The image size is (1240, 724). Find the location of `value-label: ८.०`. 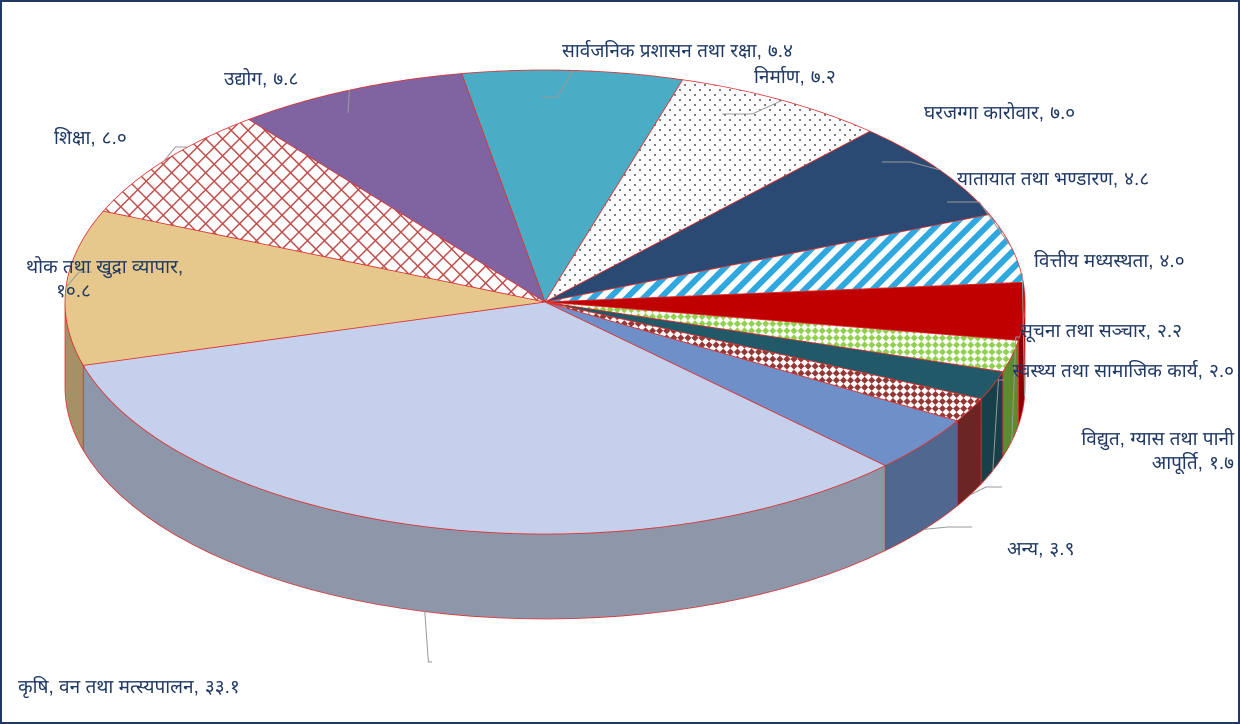

value-label: ८.० is located at coordinates (114, 138).